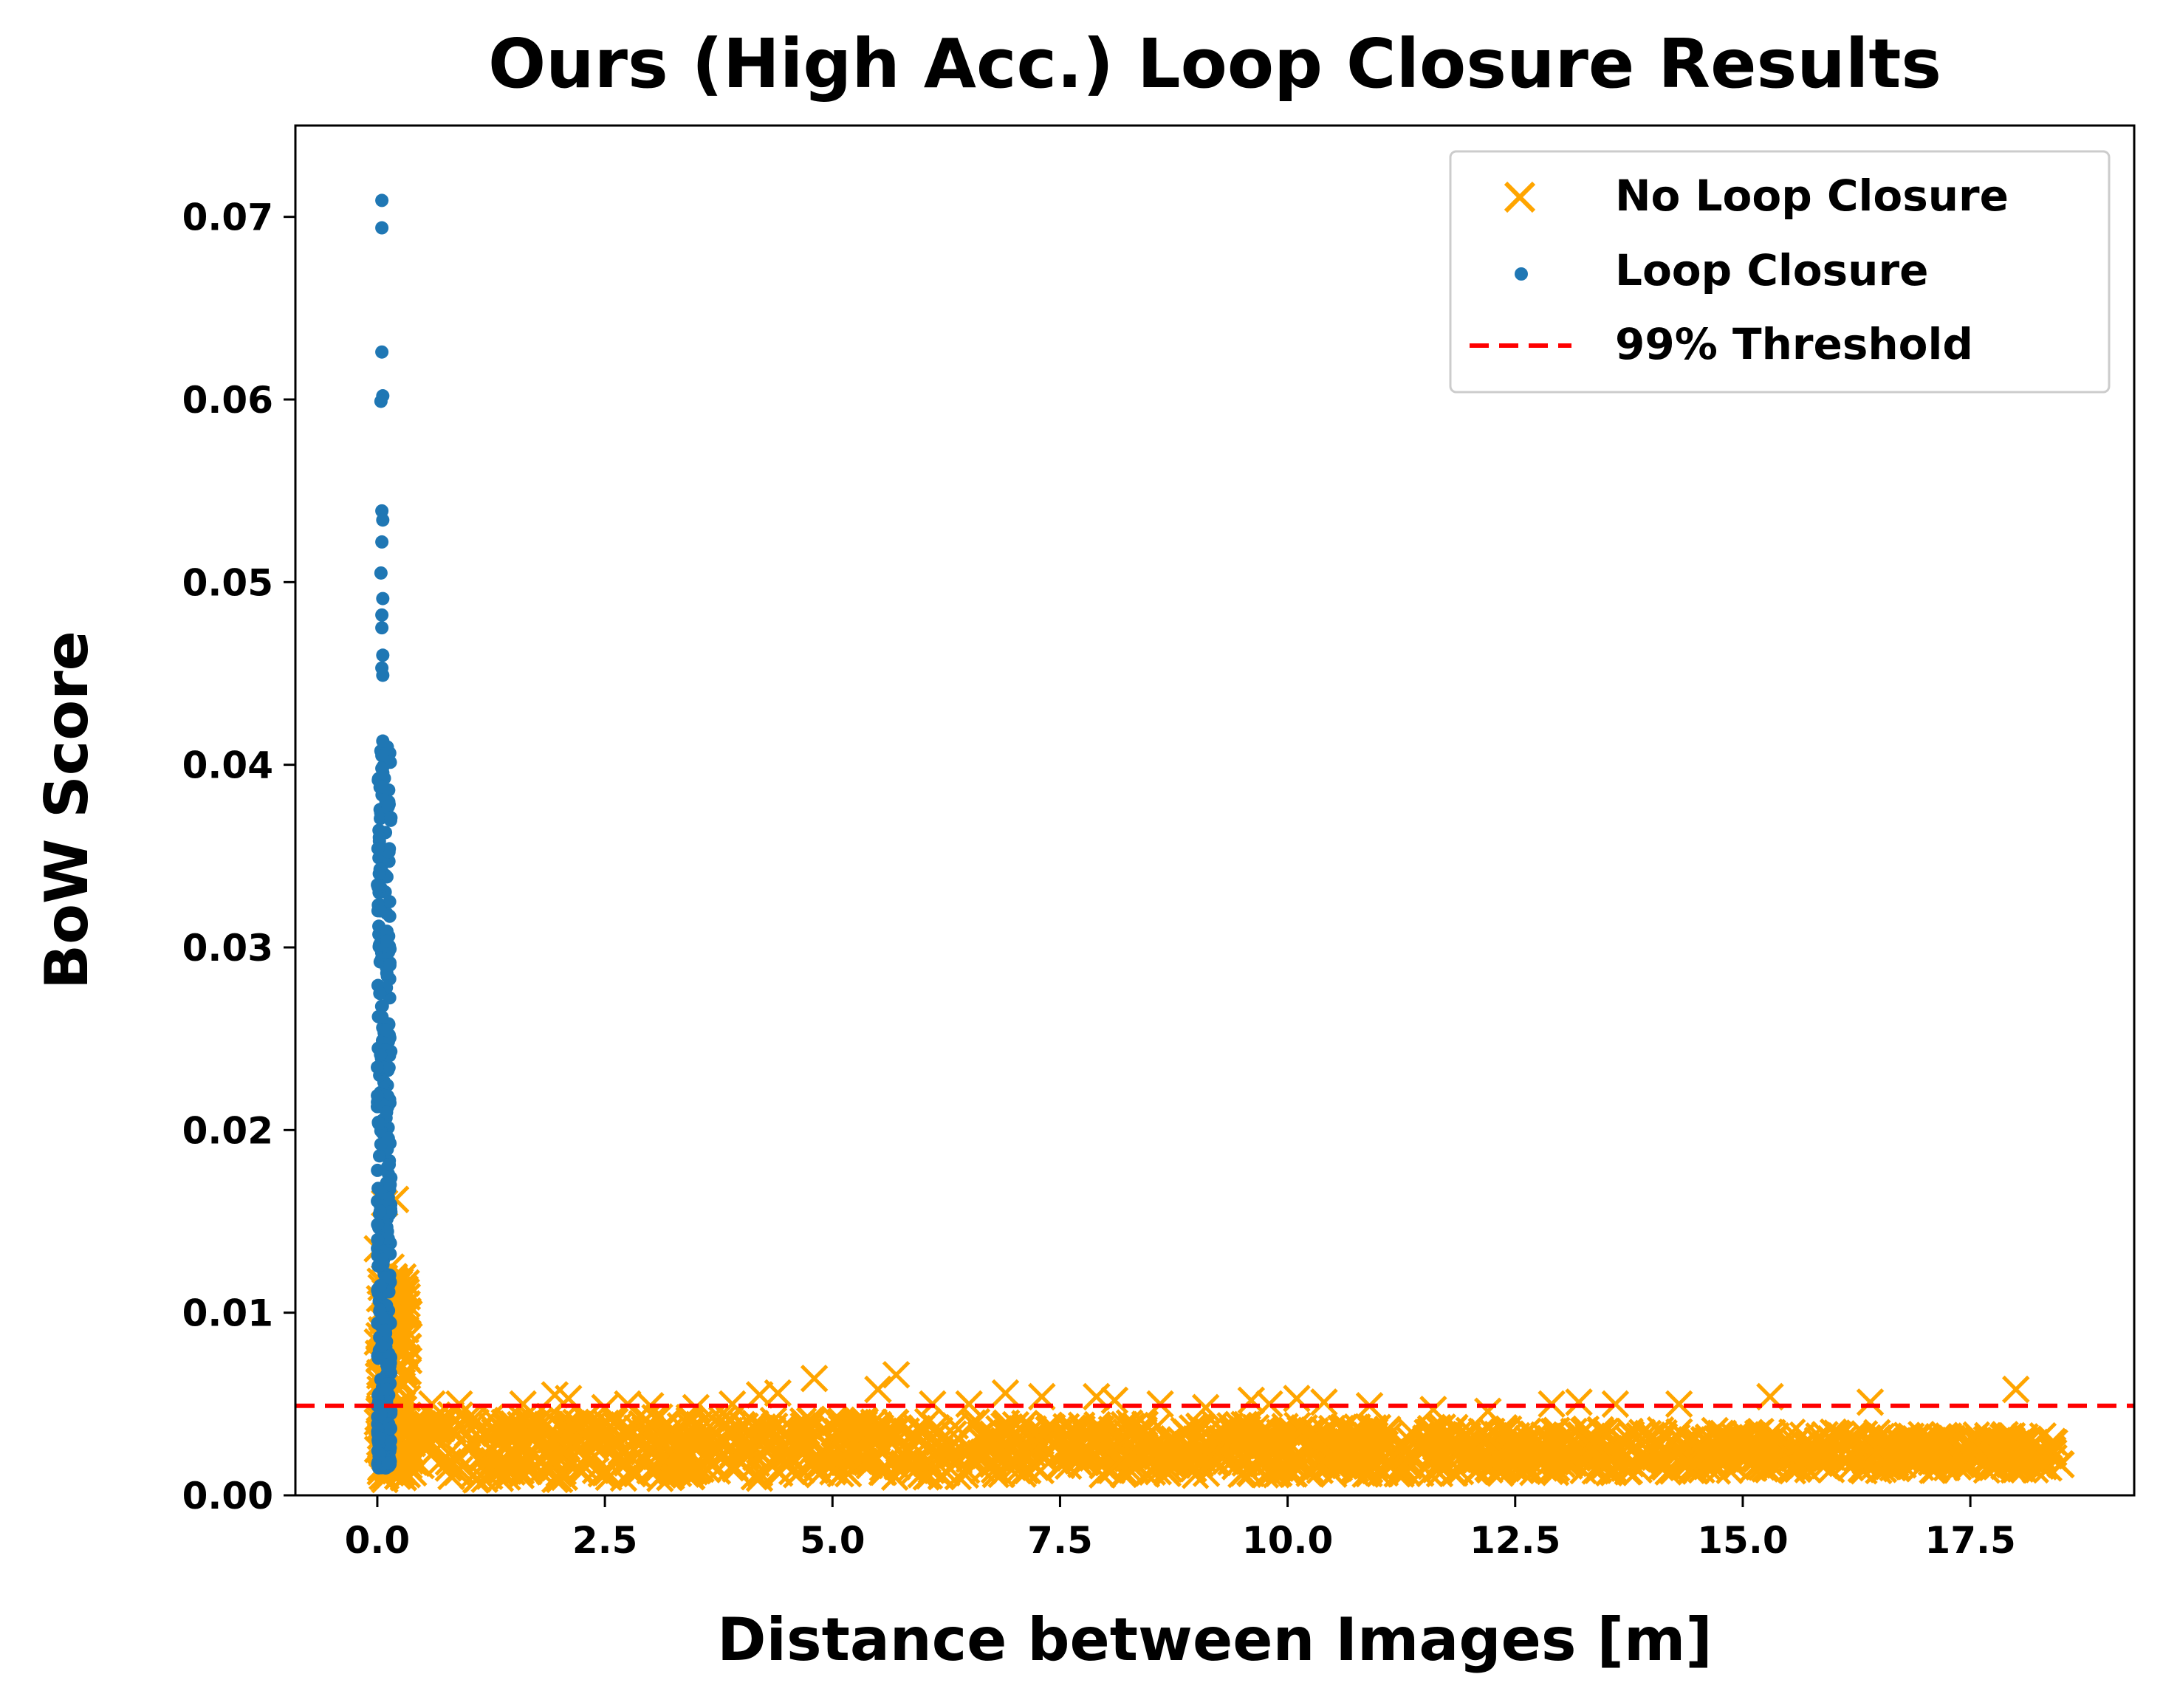 The width and height of the screenshot is (2163, 1708). What do you see at coordinates (227, 1130) in the screenshot?
I see `y-tick-label: 0.02` at bounding box center [227, 1130].